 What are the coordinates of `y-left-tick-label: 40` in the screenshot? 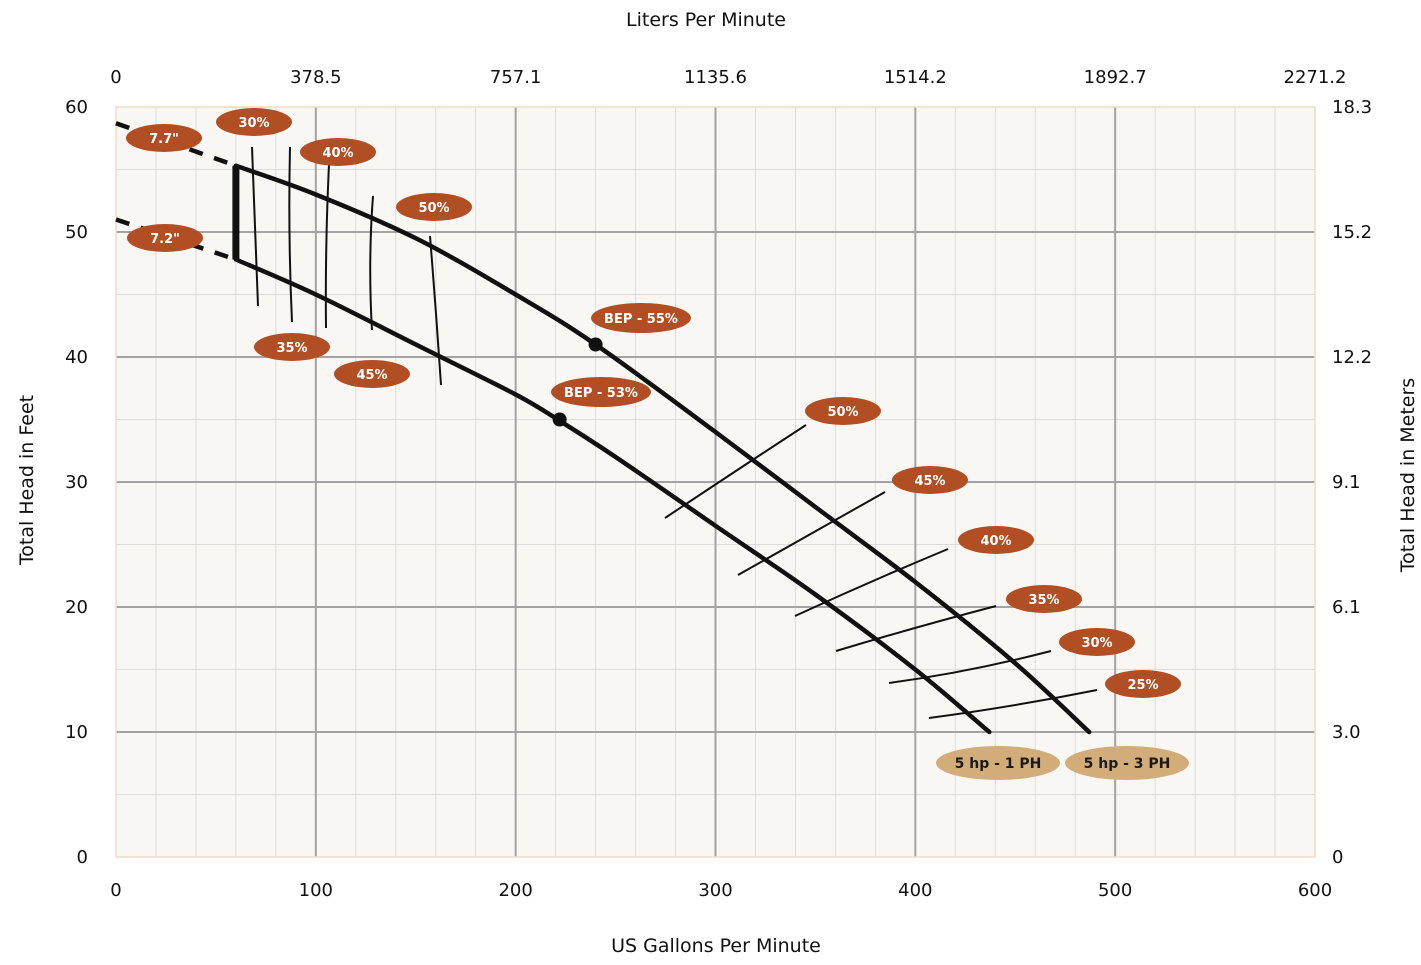 It's located at (76, 357).